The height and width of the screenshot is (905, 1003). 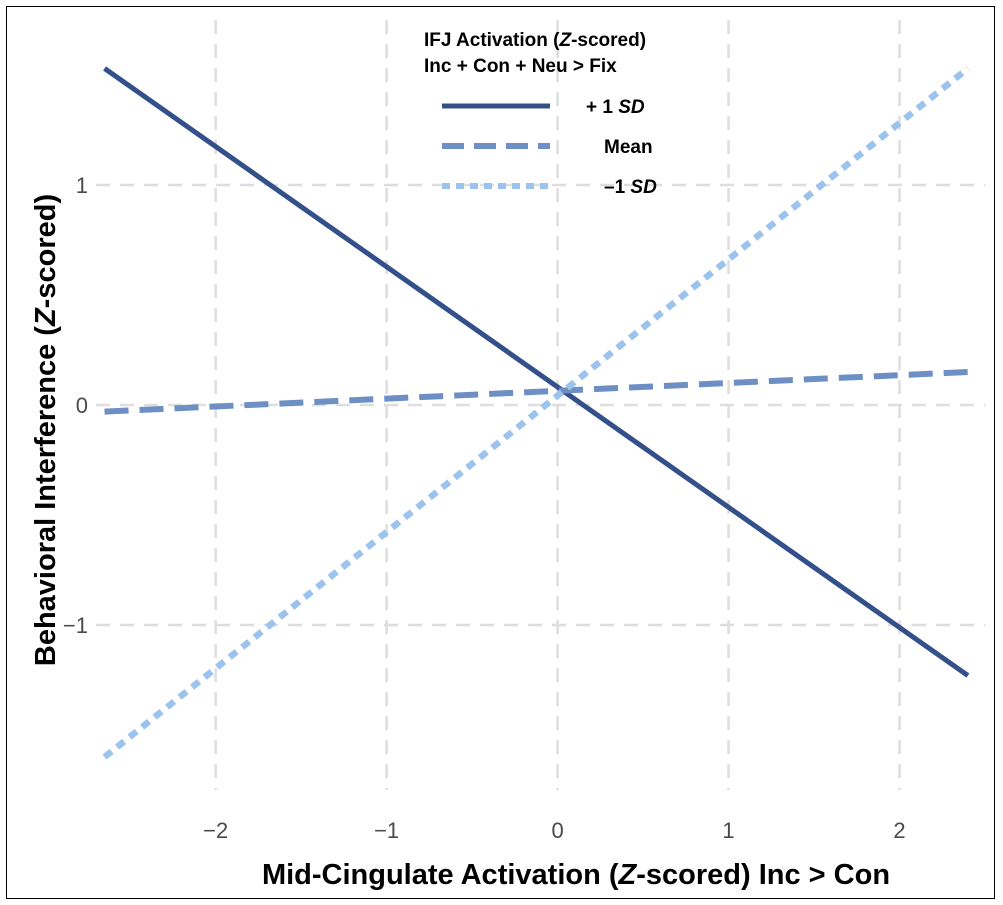 What do you see at coordinates (557, 830) in the screenshot?
I see `x-tick-label: 0` at bounding box center [557, 830].